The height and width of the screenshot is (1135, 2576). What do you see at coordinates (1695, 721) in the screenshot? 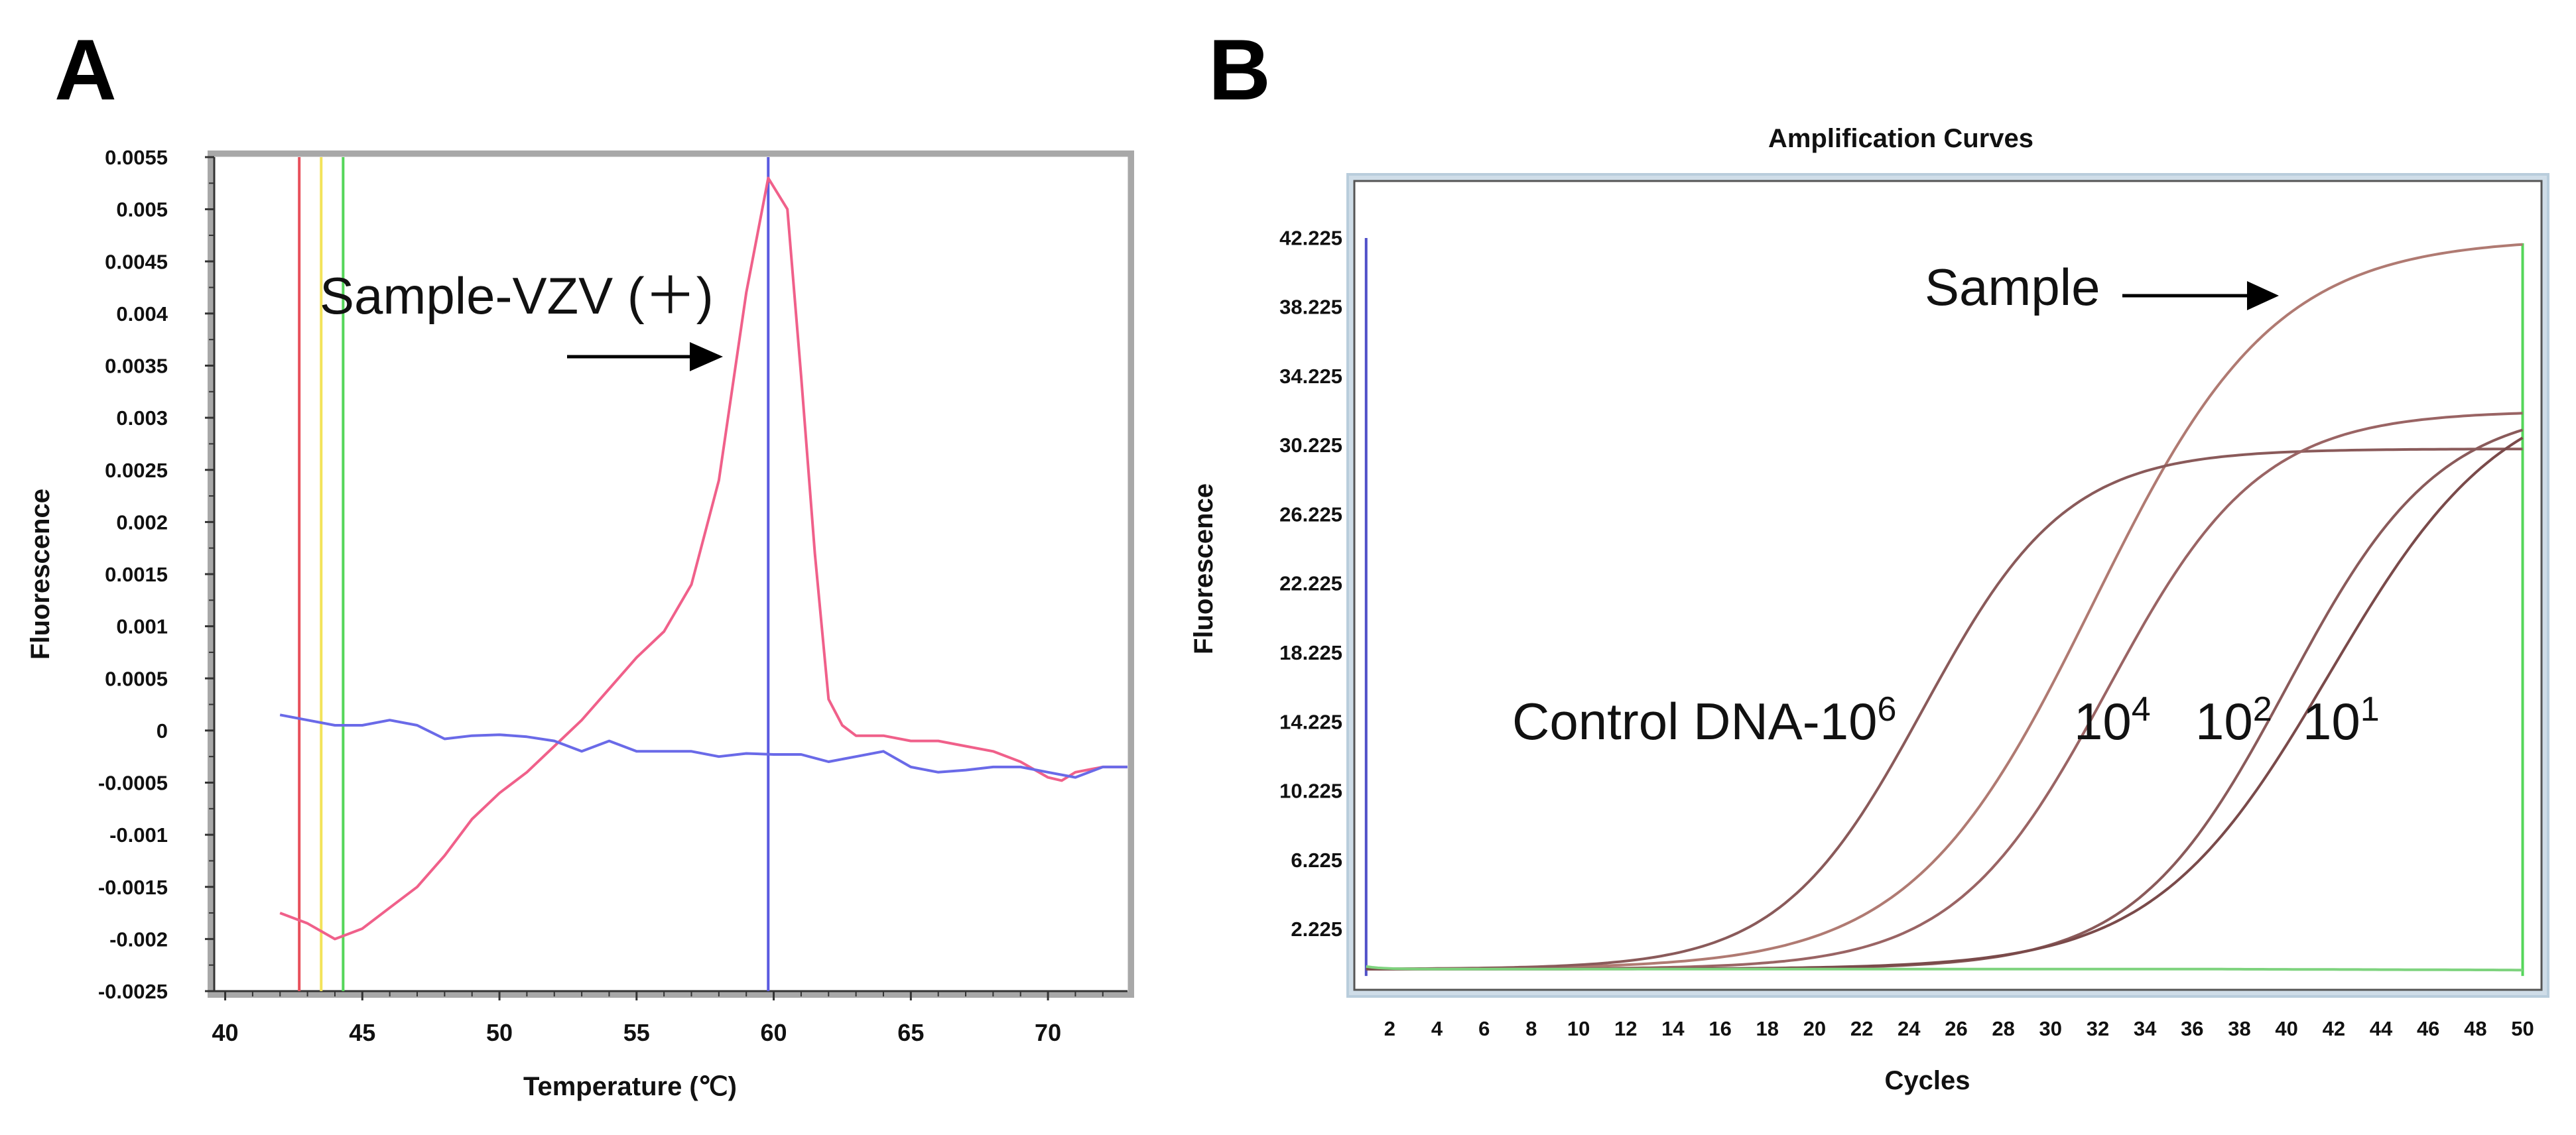
I see `control-dna-base: Control DNA-10` at bounding box center [1695, 721].